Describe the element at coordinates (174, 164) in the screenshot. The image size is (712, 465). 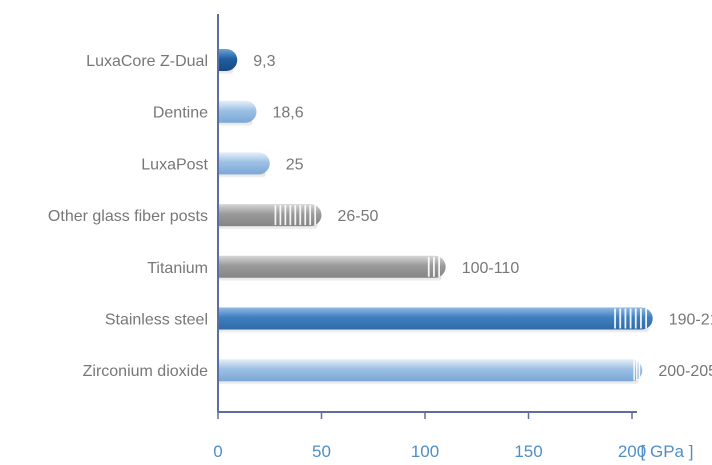
I see `category-label: LuxaPost` at that location.